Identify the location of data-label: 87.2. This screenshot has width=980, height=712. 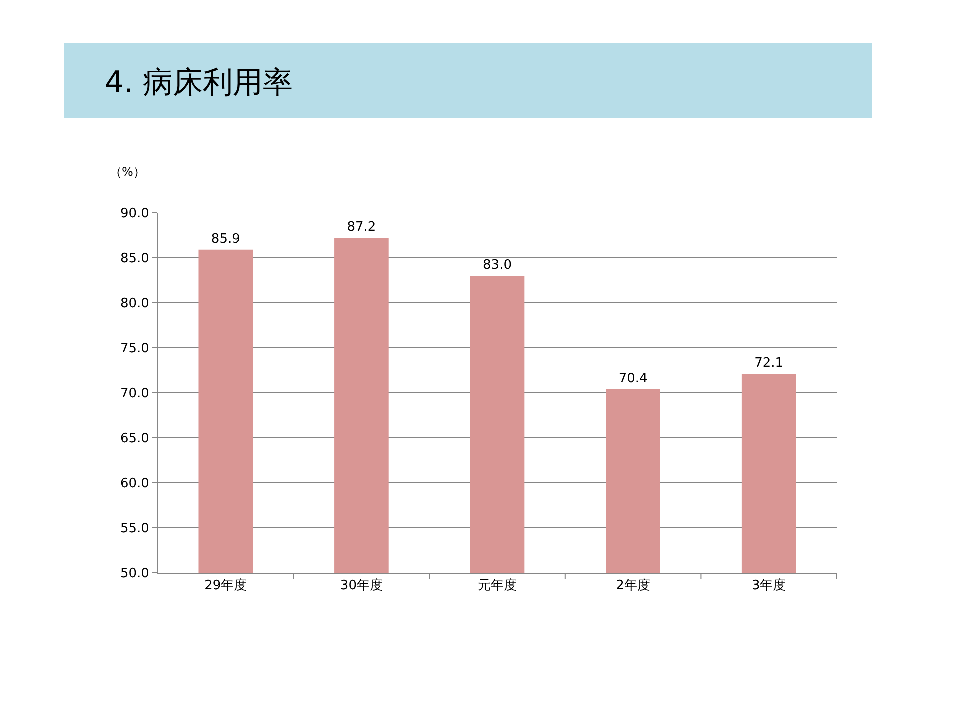
(361, 228).